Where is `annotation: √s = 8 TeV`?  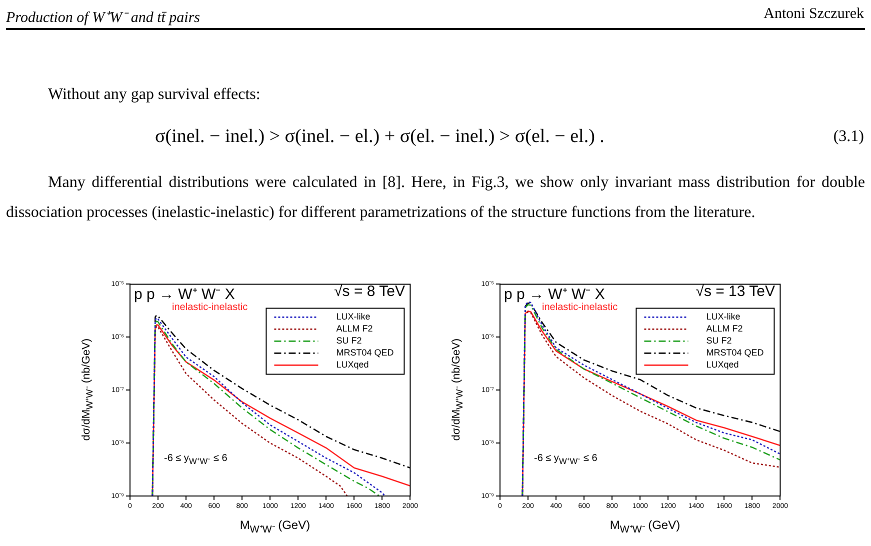
annotation: √s = 8 TeV is located at coordinates (369, 291).